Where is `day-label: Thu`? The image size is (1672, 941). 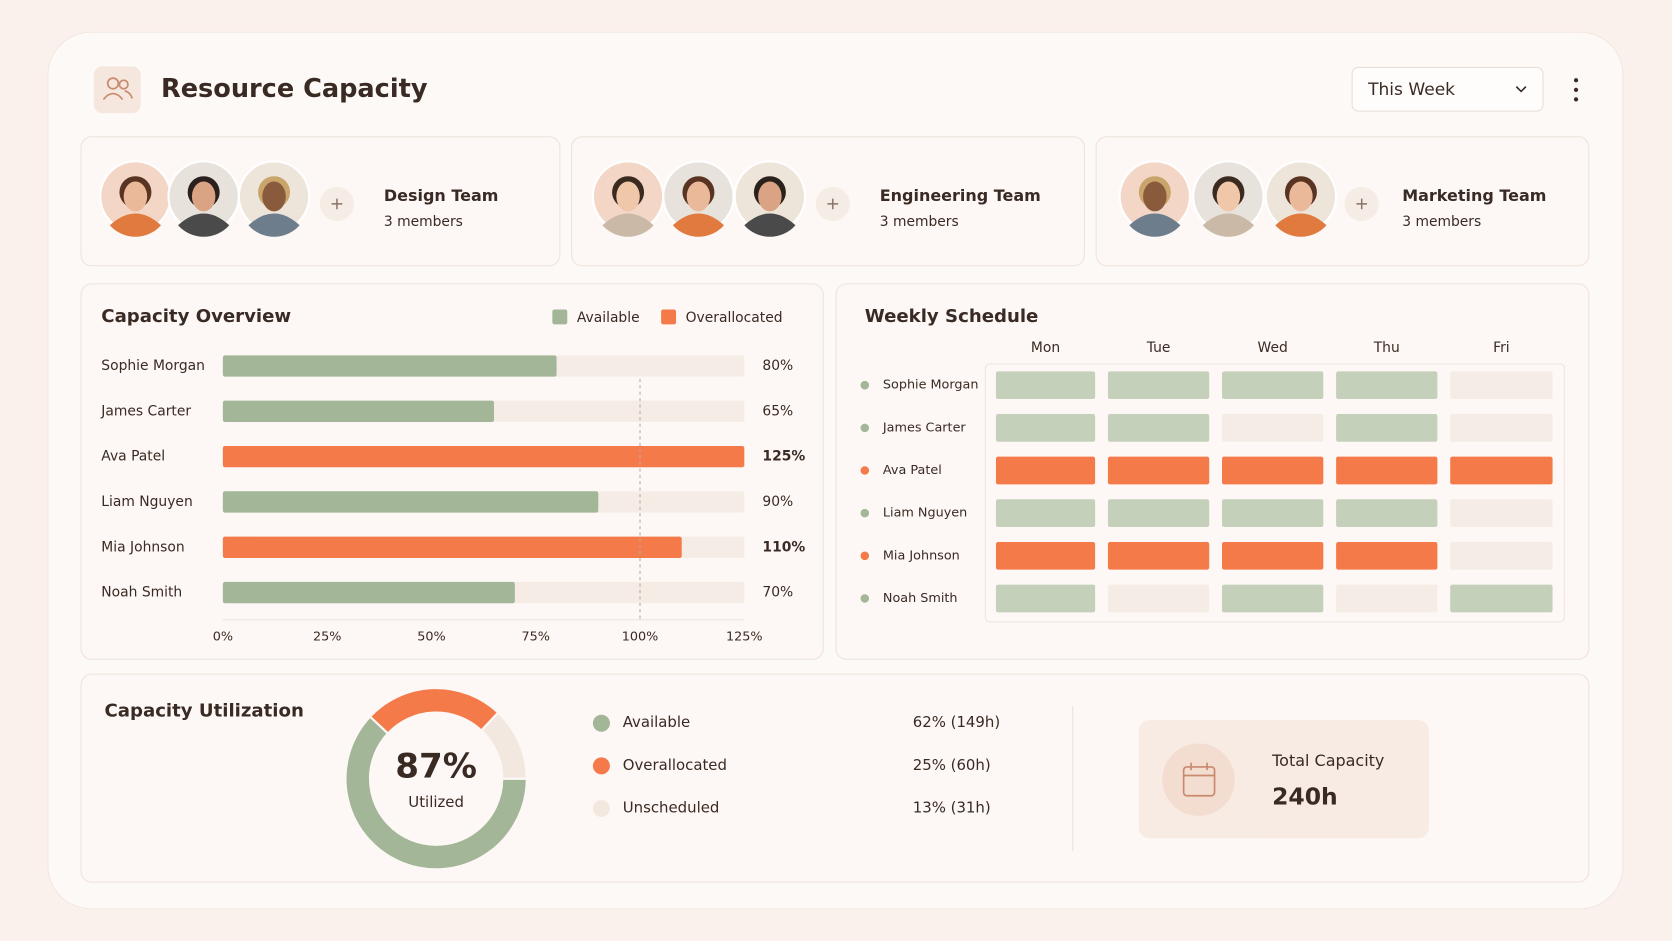 day-label: Thu is located at coordinates (1386, 348).